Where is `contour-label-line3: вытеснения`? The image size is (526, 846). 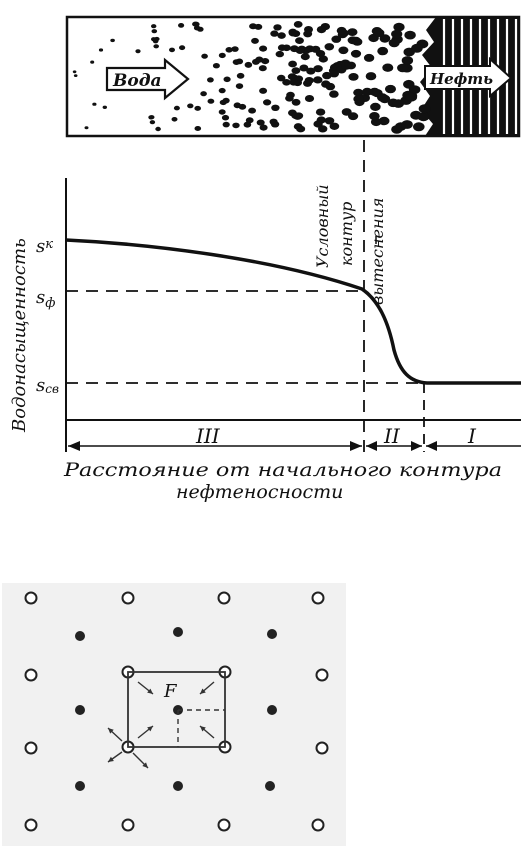 contour-label-line3: вытеснения is located at coordinates (377, 251).